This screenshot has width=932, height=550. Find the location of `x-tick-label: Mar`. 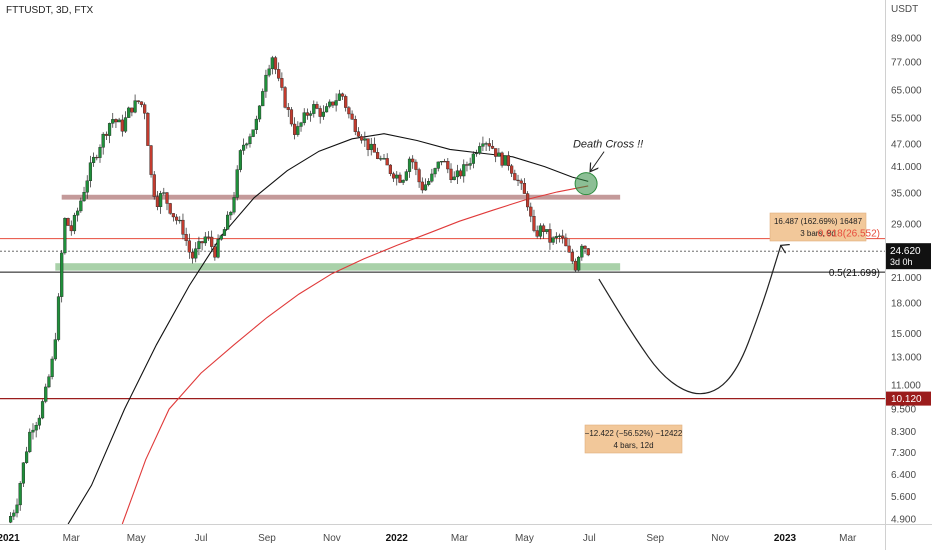

x-tick-label: Mar is located at coordinates (460, 538).